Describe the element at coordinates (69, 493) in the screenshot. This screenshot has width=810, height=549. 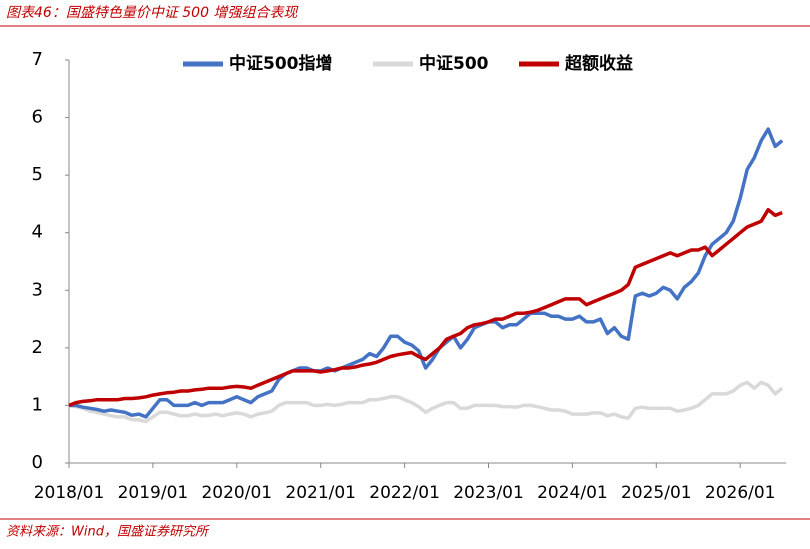
I see `x-tick-label: 2018/01` at that location.